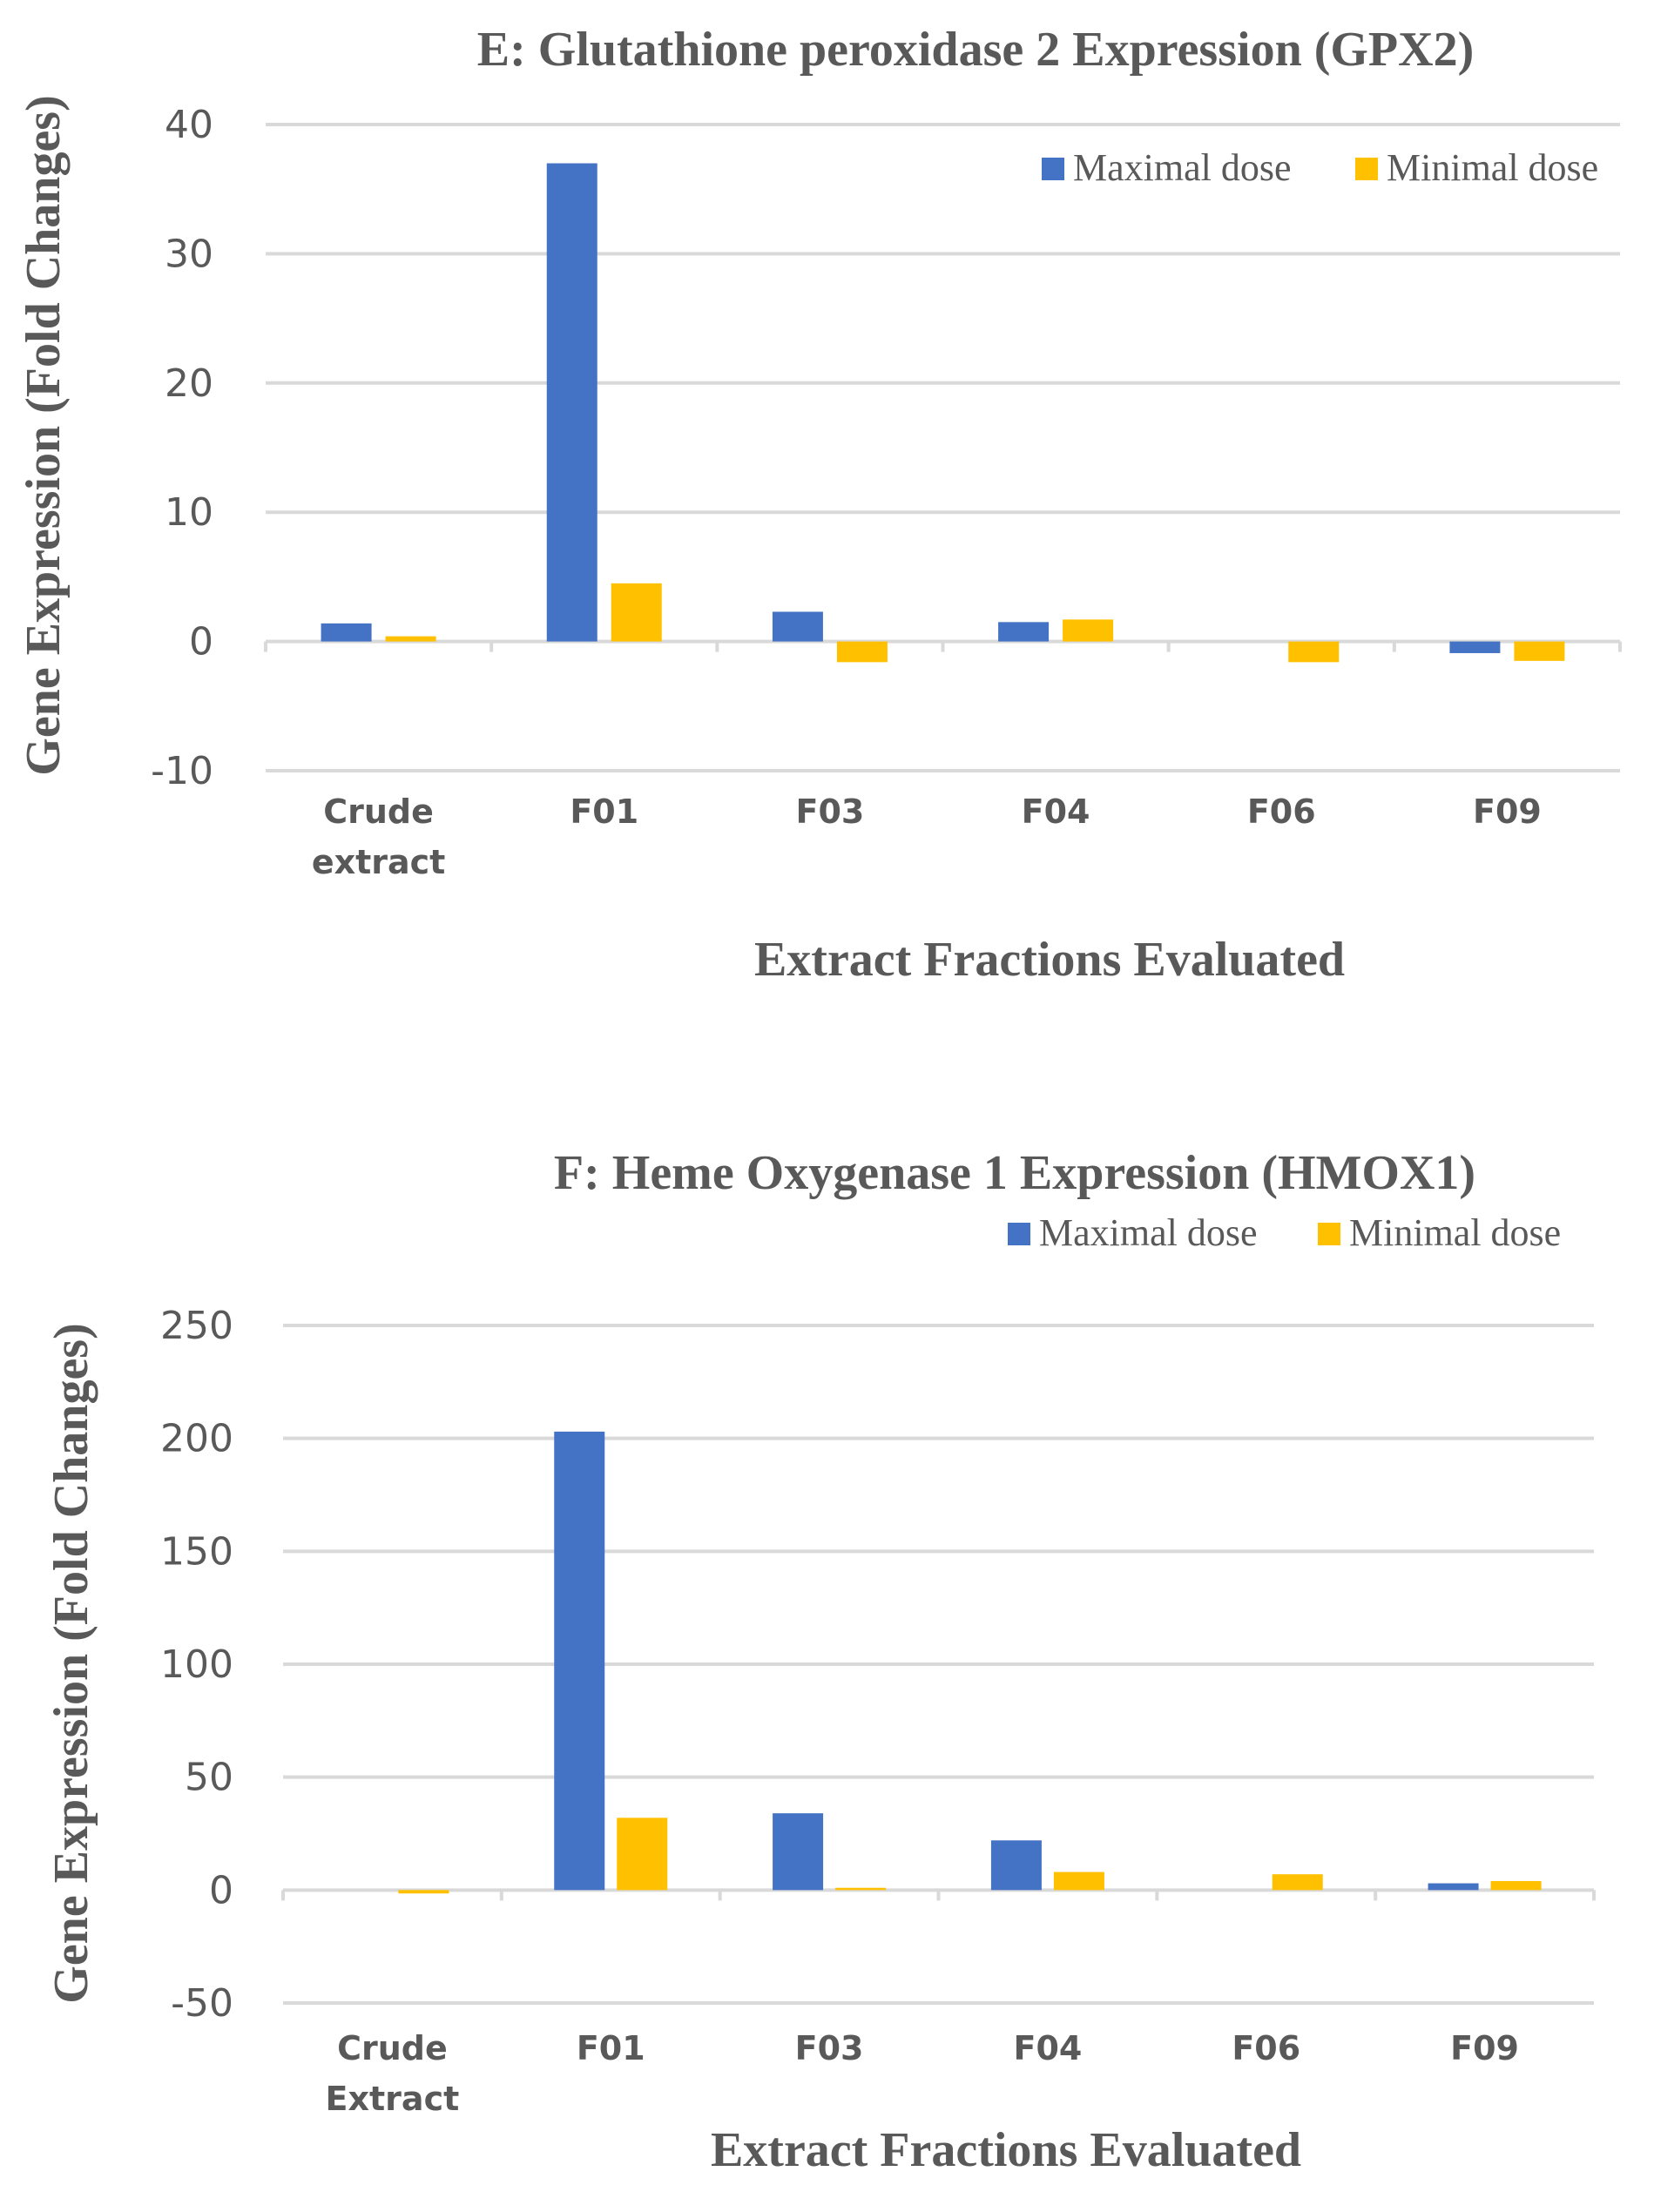 This screenshot has height=2212, width=1654. What do you see at coordinates (189, 512) in the screenshot?
I see `y-tick-label: 10` at bounding box center [189, 512].